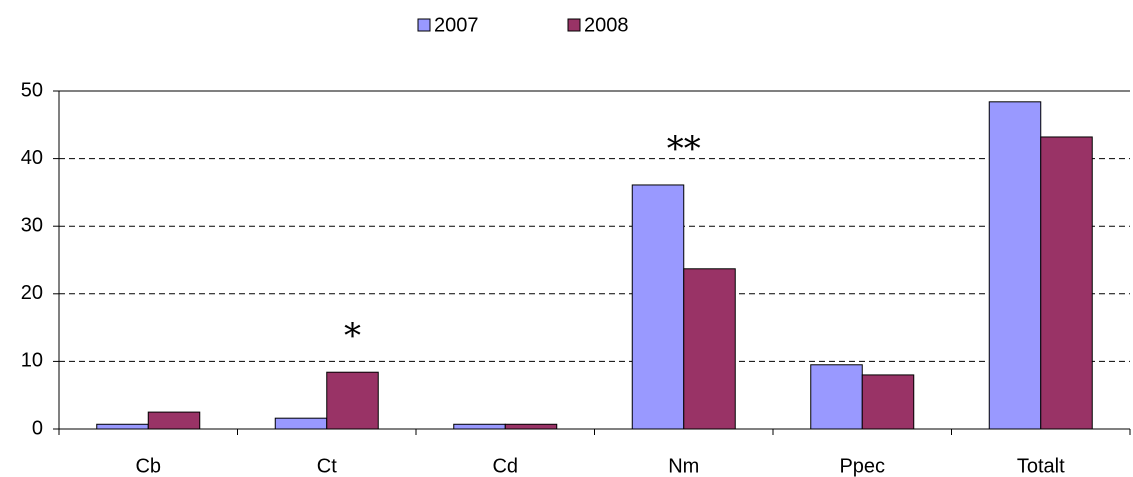 Image resolution: width=1133 pixels, height=477 pixels. What do you see at coordinates (37, 428) in the screenshot?
I see `y-tick-label: 0` at bounding box center [37, 428].